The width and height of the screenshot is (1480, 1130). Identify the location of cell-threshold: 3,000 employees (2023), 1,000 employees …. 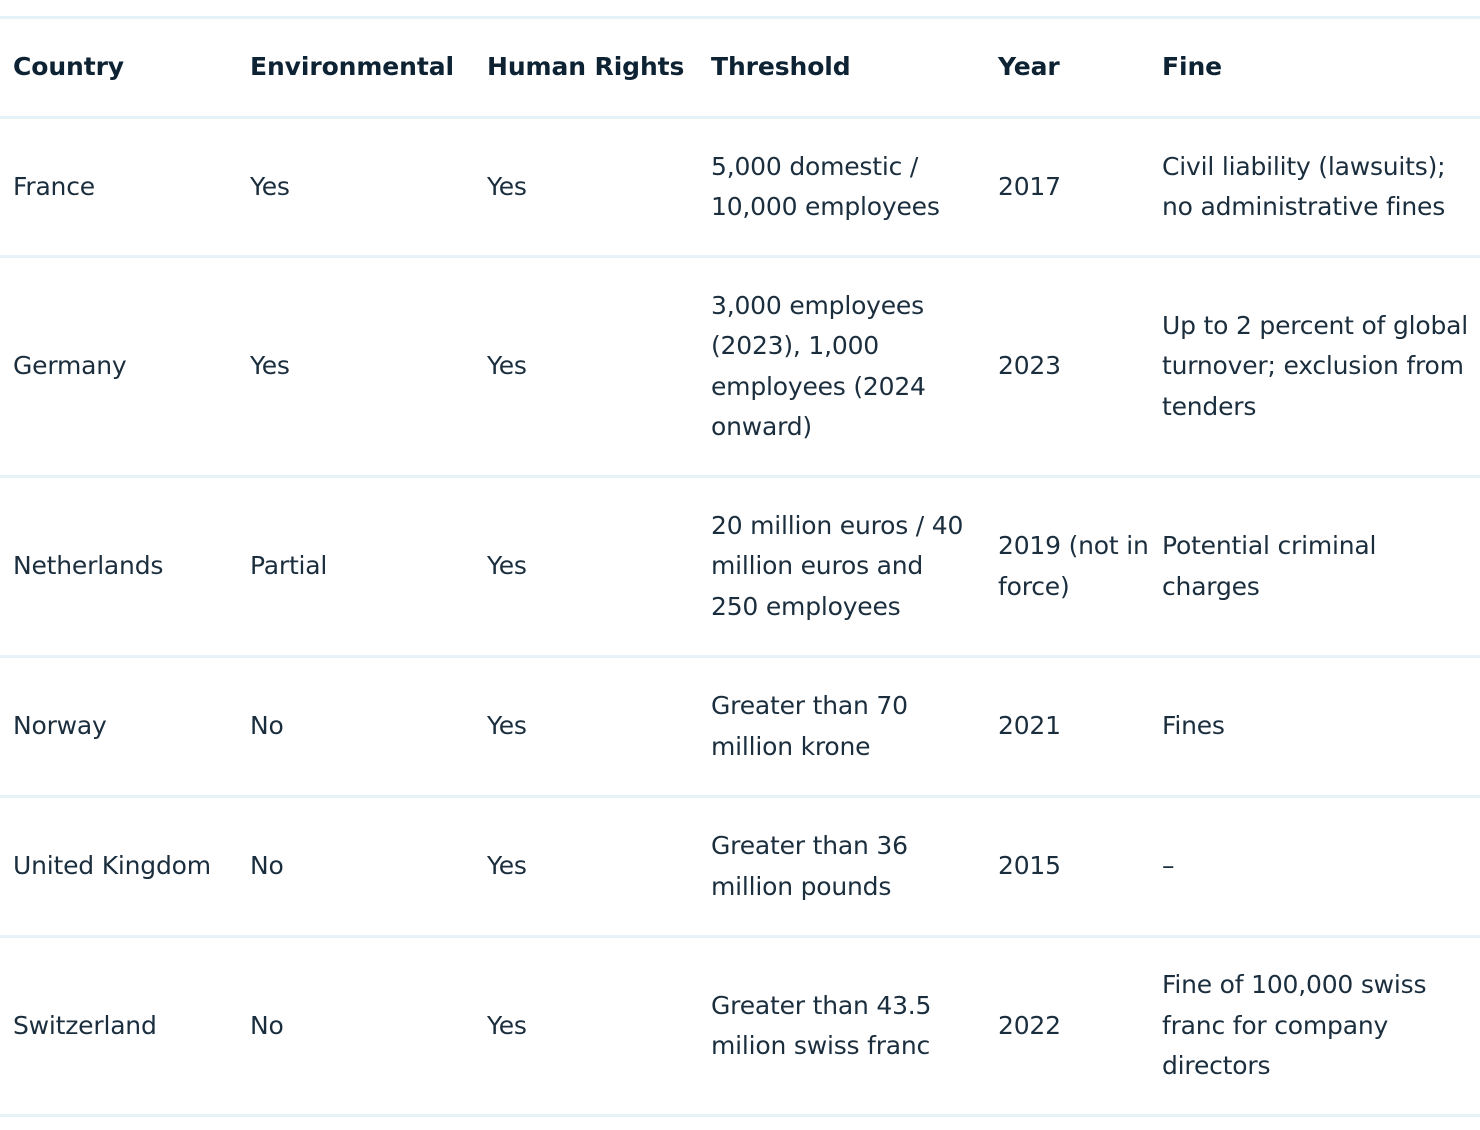
(841, 367).